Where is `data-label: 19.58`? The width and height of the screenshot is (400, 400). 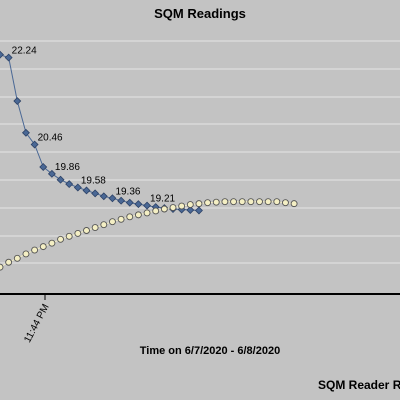 data-label: 19.58 is located at coordinates (93, 181).